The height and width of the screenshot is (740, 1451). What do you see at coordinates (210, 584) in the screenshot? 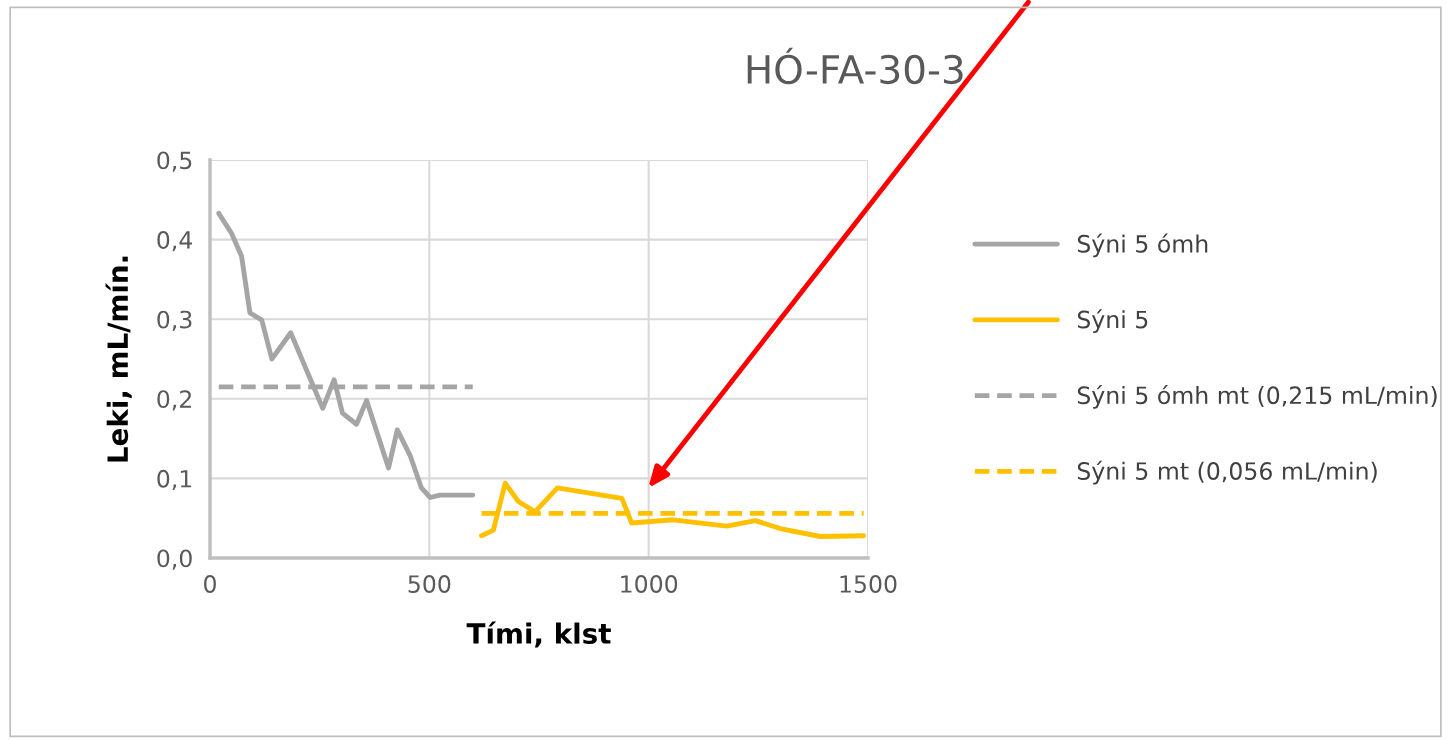
I see `x-tick-label: 0` at bounding box center [210, 584].